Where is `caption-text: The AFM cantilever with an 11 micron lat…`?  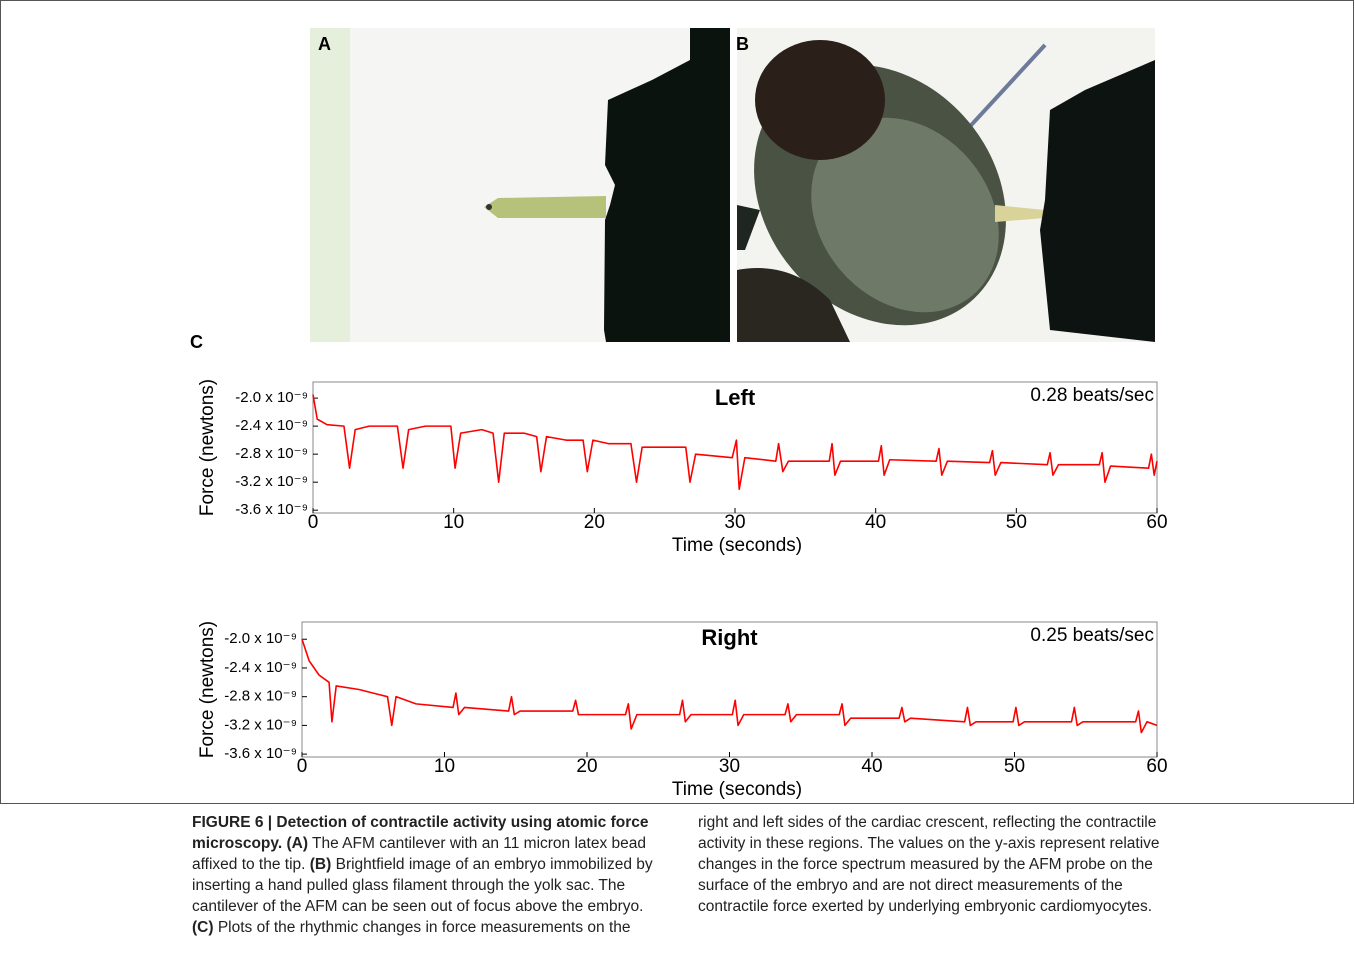
caption-text: The AFM cantilever with an 11 micron lat… is located at coordinates (419, 854).